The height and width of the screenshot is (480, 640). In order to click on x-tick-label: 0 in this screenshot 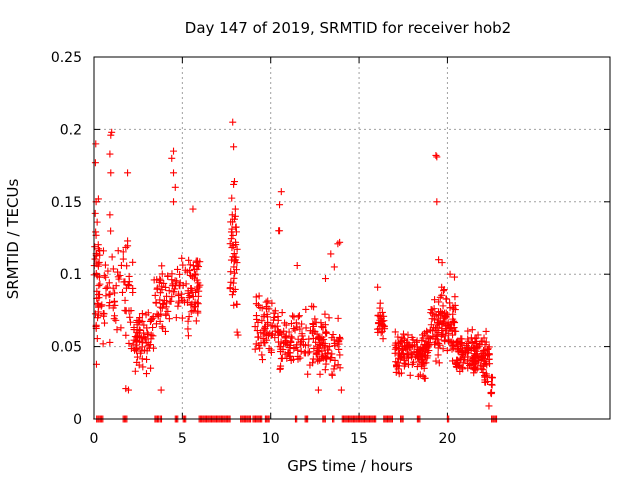, I will do `click(94, 439)`.